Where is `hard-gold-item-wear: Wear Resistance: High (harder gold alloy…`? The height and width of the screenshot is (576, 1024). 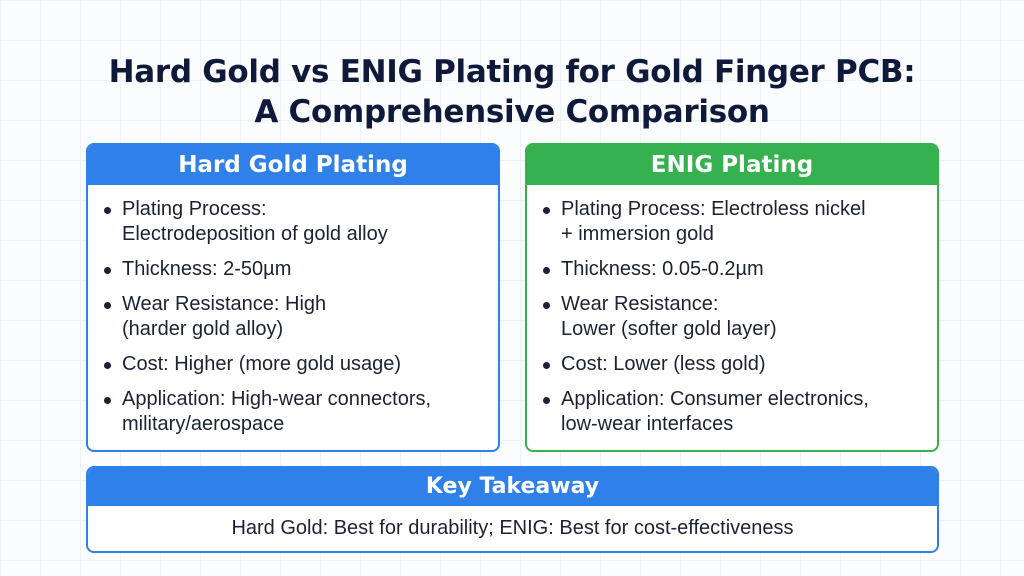
hard-gold-item-wear: Wear Resistance: High (harder gold alloy… is located at coordinates (291, 317).